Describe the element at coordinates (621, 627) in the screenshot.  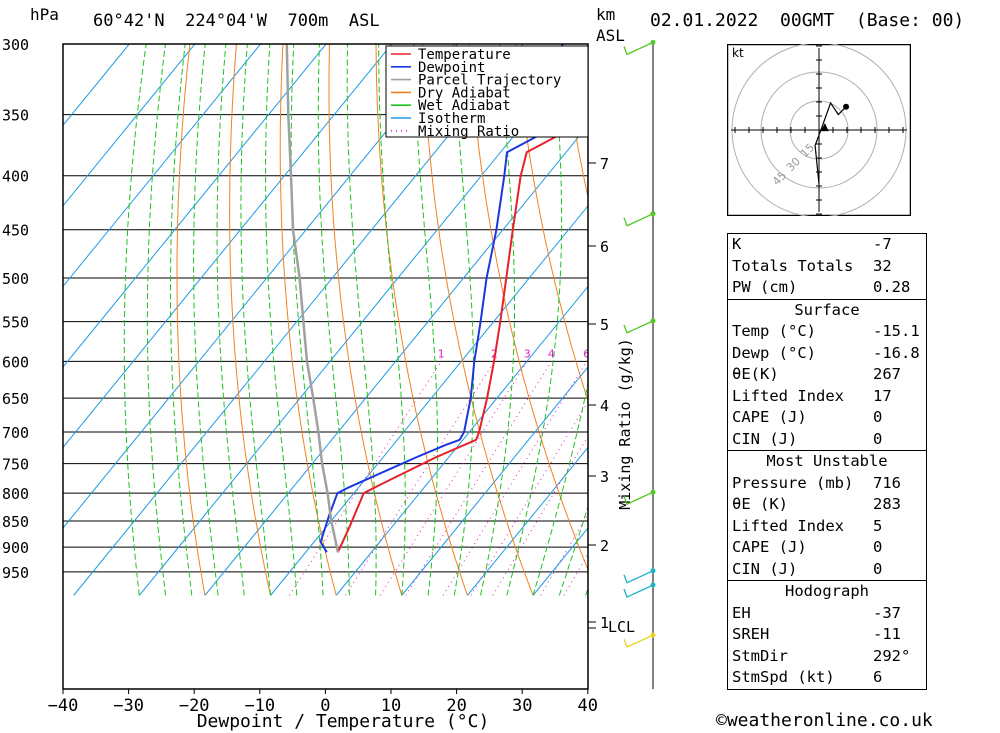
I see `lcl-label: LCL` at that location.